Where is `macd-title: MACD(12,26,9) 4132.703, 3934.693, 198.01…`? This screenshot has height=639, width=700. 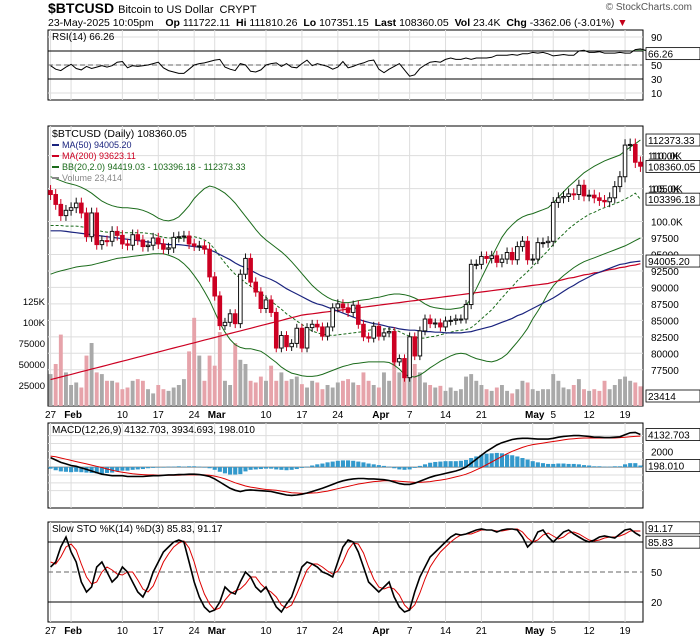
macd-title: MACD(12,26,9) 4132.703, 3934.693, 198.01… is located at coordinates (153, 430).